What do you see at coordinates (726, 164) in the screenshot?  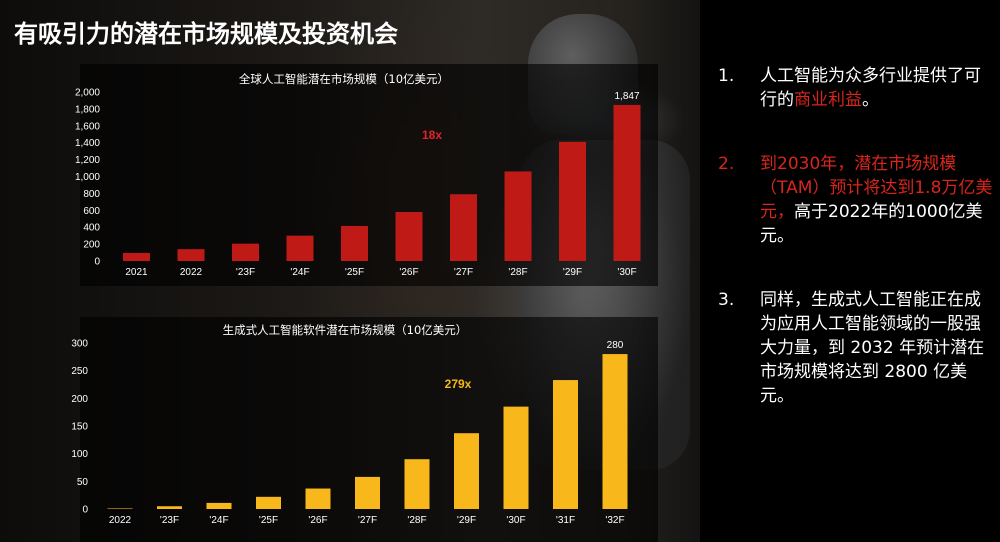 I see `point-number: 2.` at bounding box center [726, 164].